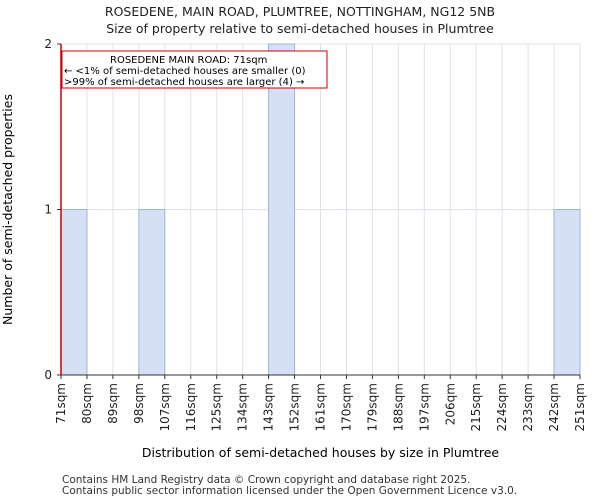 The height and width of the screenshot is (500, 600). What do you see at coordinates (61, 403) in the screenshot?
I see `x-tick-label: 71sqm` at bounding box center [61, 403].